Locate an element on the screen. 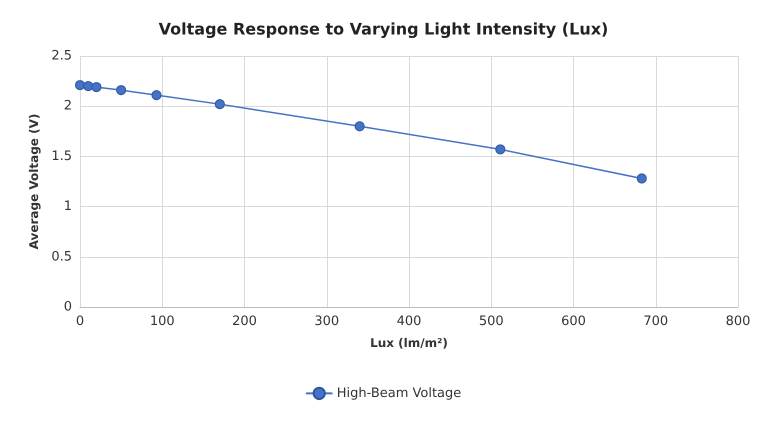  x-tick-label: 300 is located at coordinates (327, 321).